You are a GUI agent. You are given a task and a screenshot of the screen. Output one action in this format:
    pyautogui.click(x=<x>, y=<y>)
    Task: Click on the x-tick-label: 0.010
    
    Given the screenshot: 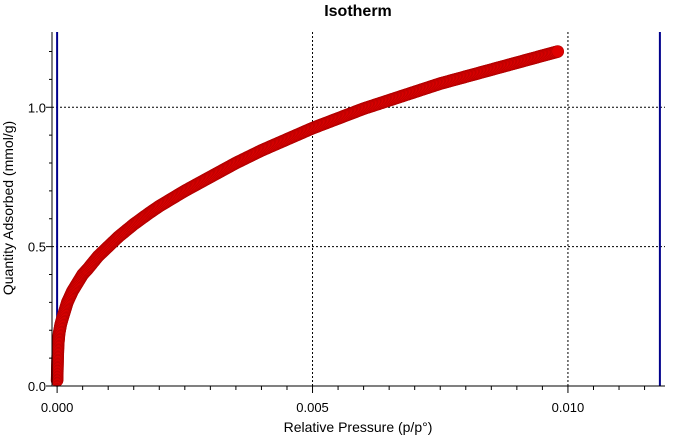 What is the action you would take?
    pyautogui.click(x=568, y=407)
    